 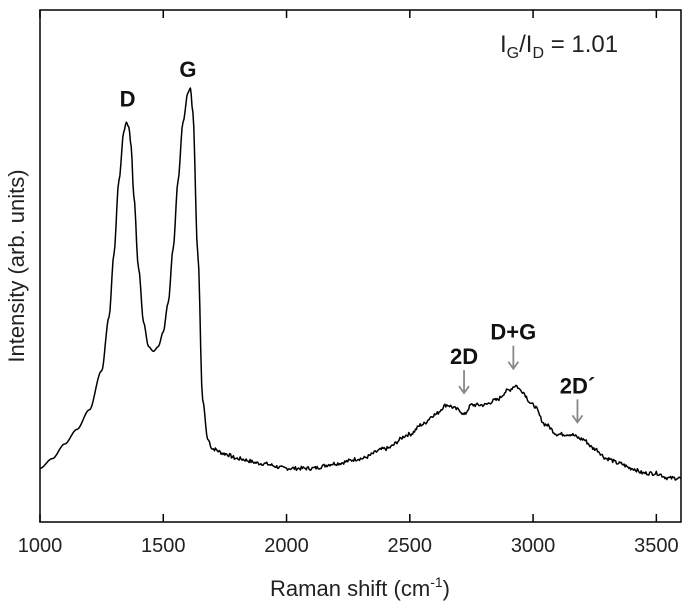 I want to click on peak-label: D+G, so click(x=513, y=332).